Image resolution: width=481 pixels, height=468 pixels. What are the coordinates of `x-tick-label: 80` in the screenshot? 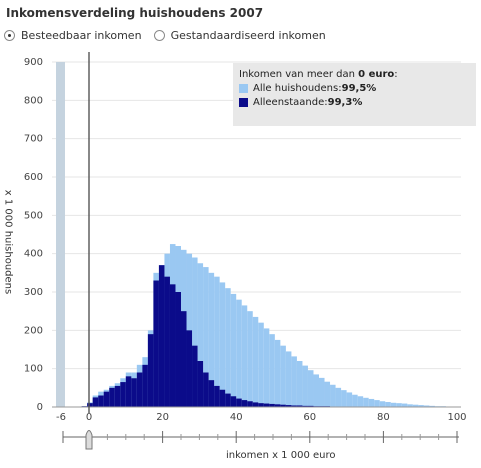 It's located at (383, 417).